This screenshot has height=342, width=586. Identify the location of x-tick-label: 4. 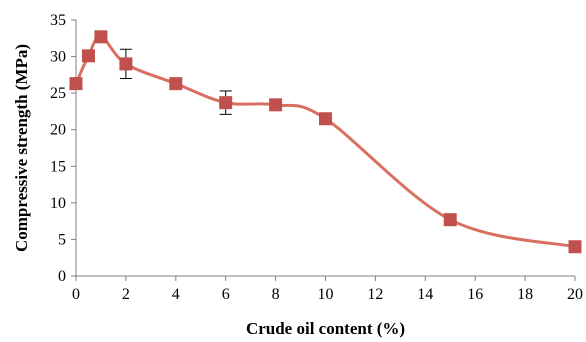
(176, 294).